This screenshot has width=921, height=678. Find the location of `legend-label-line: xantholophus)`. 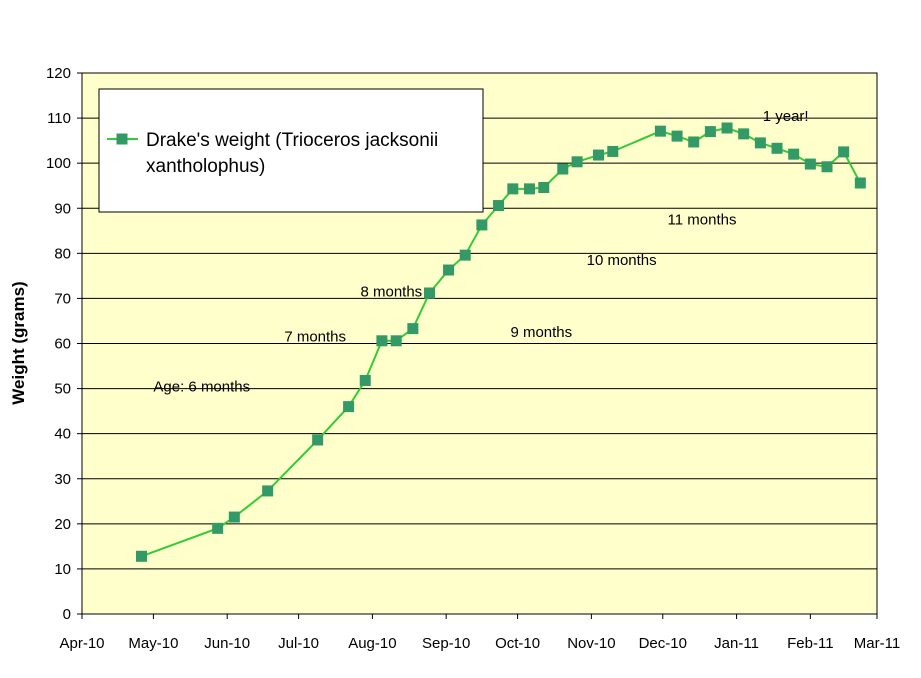

legend-label-line: xantholophus) is located at coordinates (205, 166).